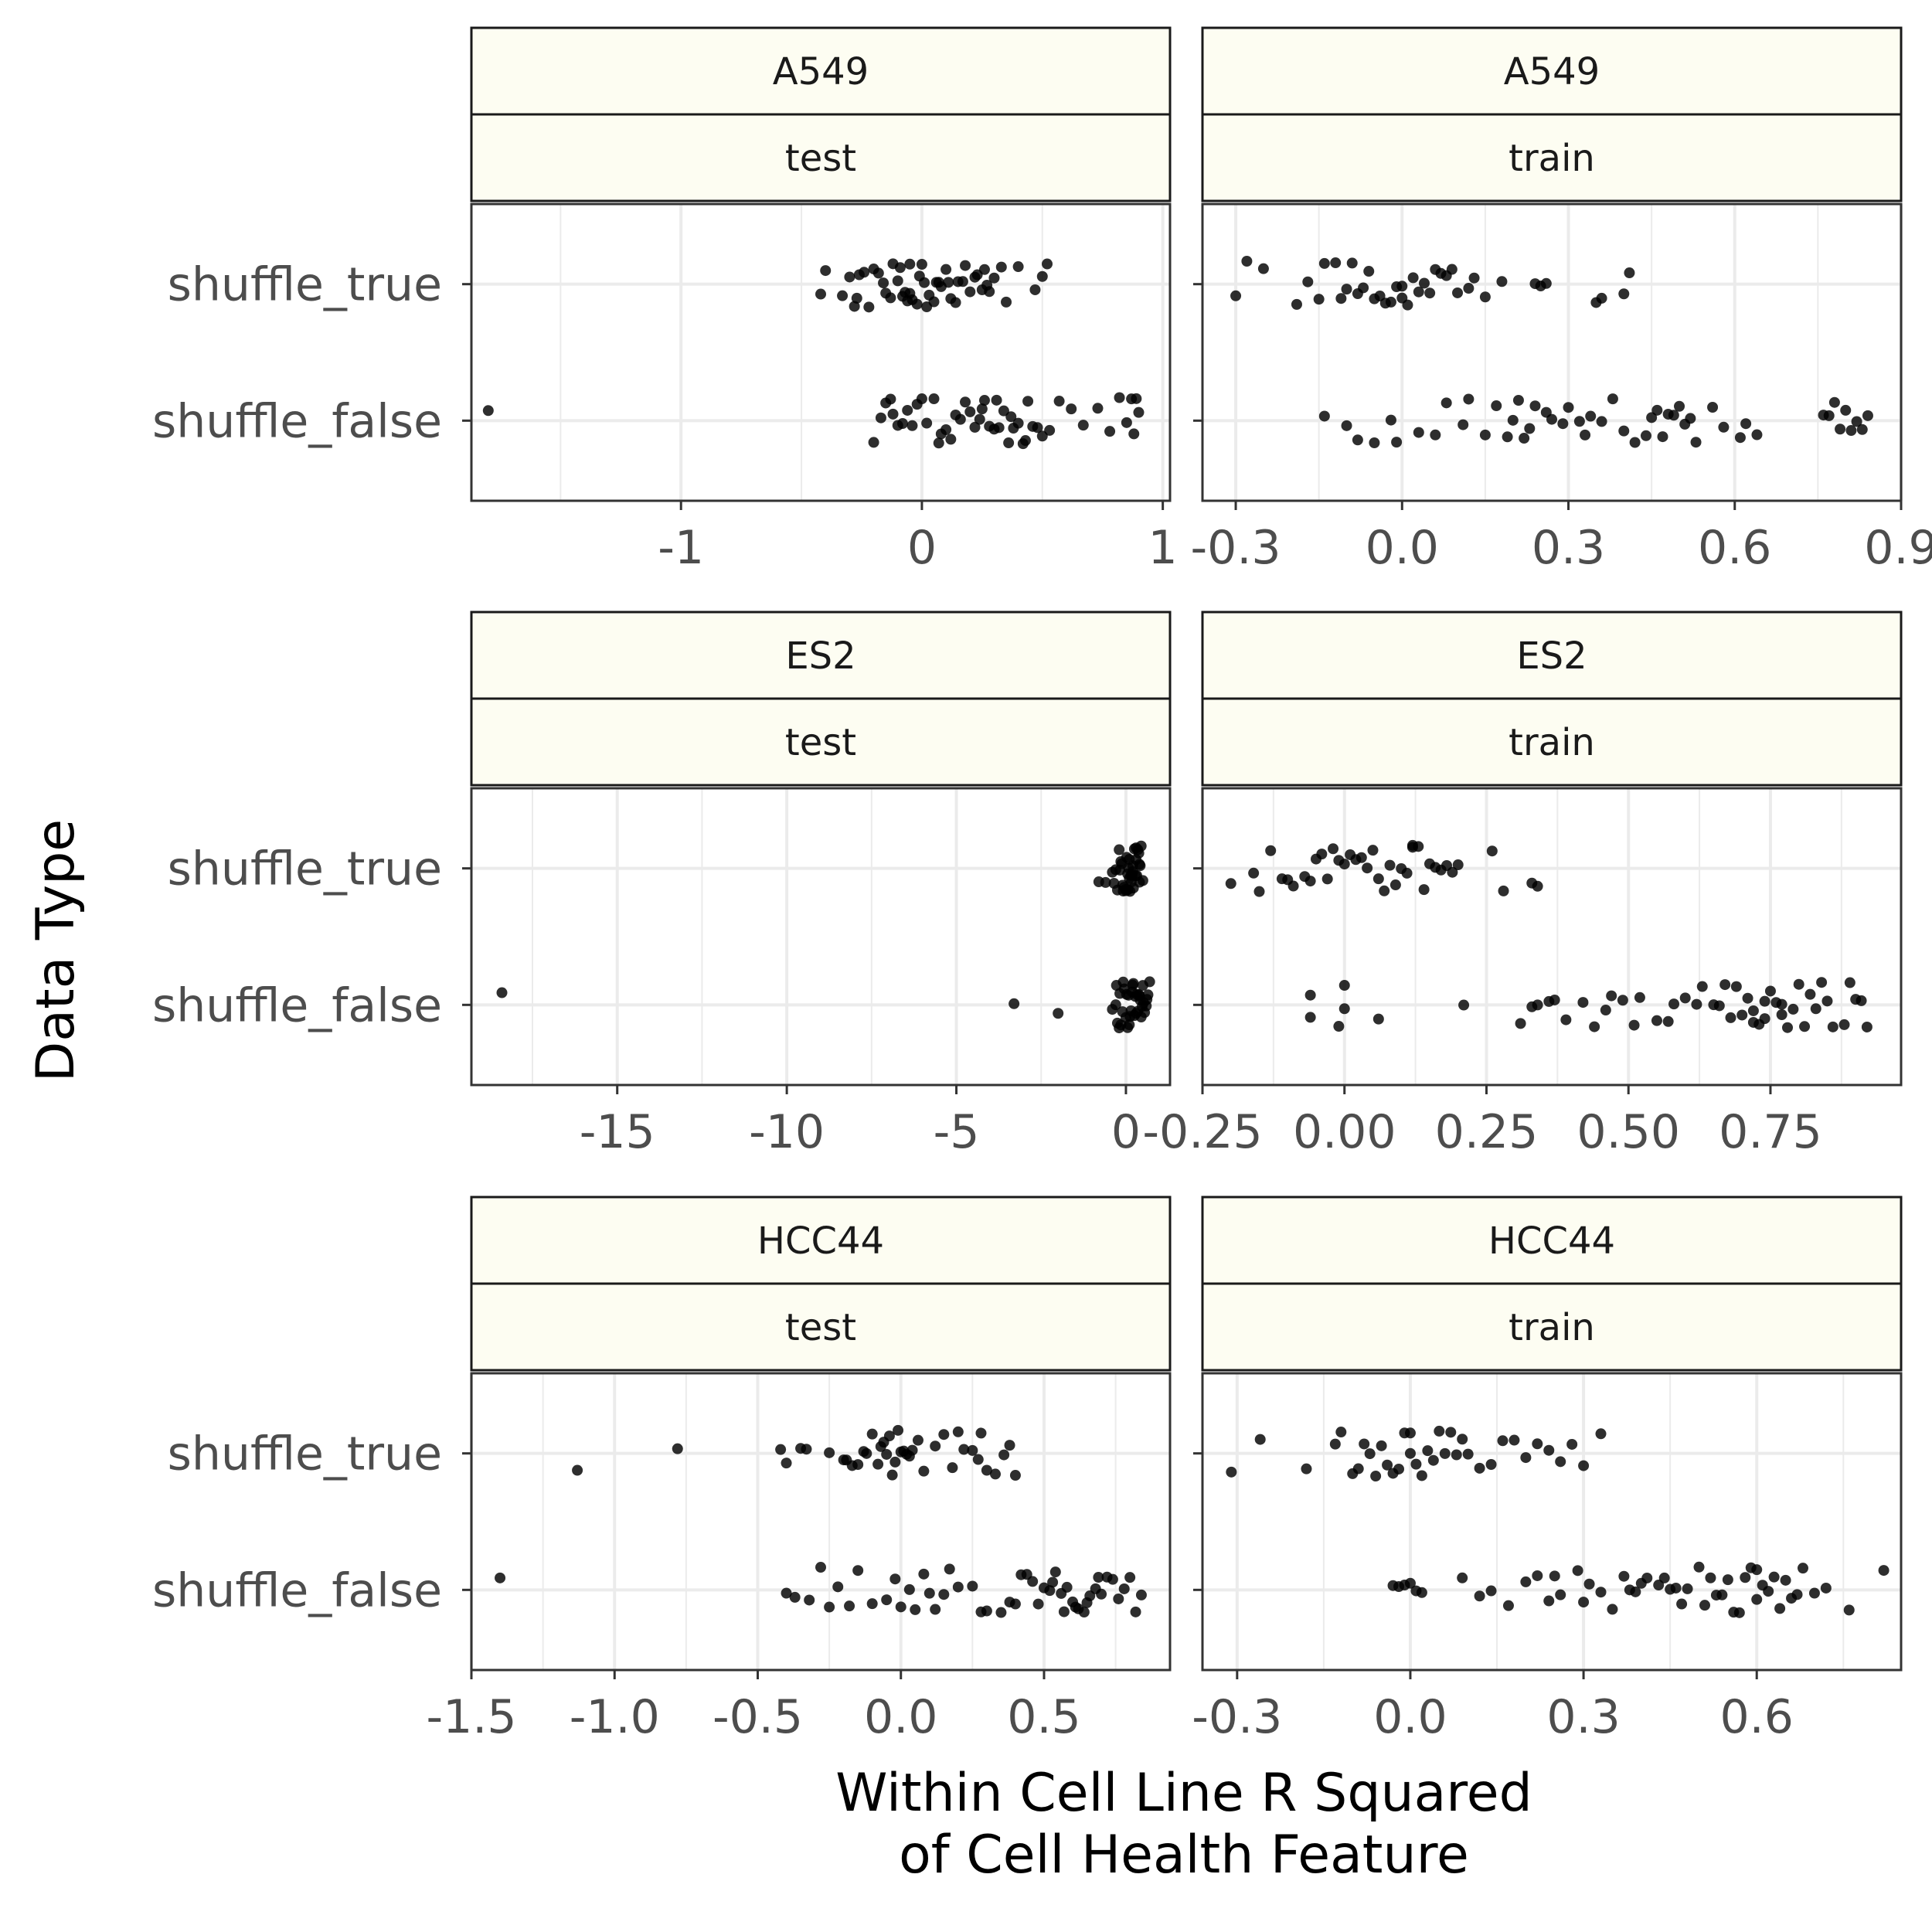 Image resolution: width=1932 pixels, height=1932 pixels. Describe the element at coordinates (1237, 1717) in the screenshot. I see `x-tick-label: -0.3` at that location.